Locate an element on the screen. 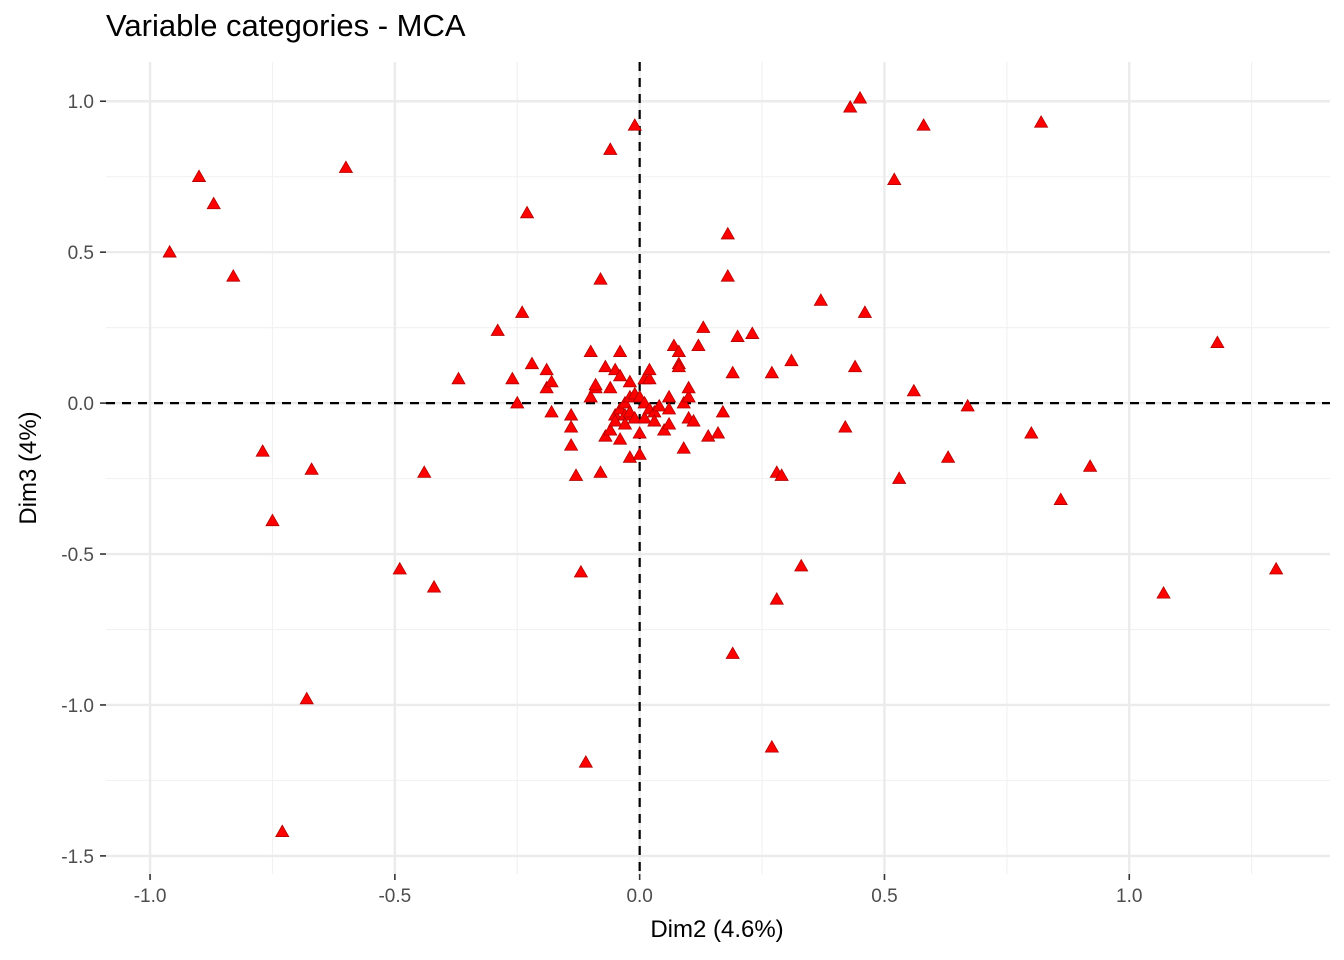  y-axis-ticks: 1.0 0.5 0.0 -0.5 -1.0 -1.5 is located at coordinates (83, 480).